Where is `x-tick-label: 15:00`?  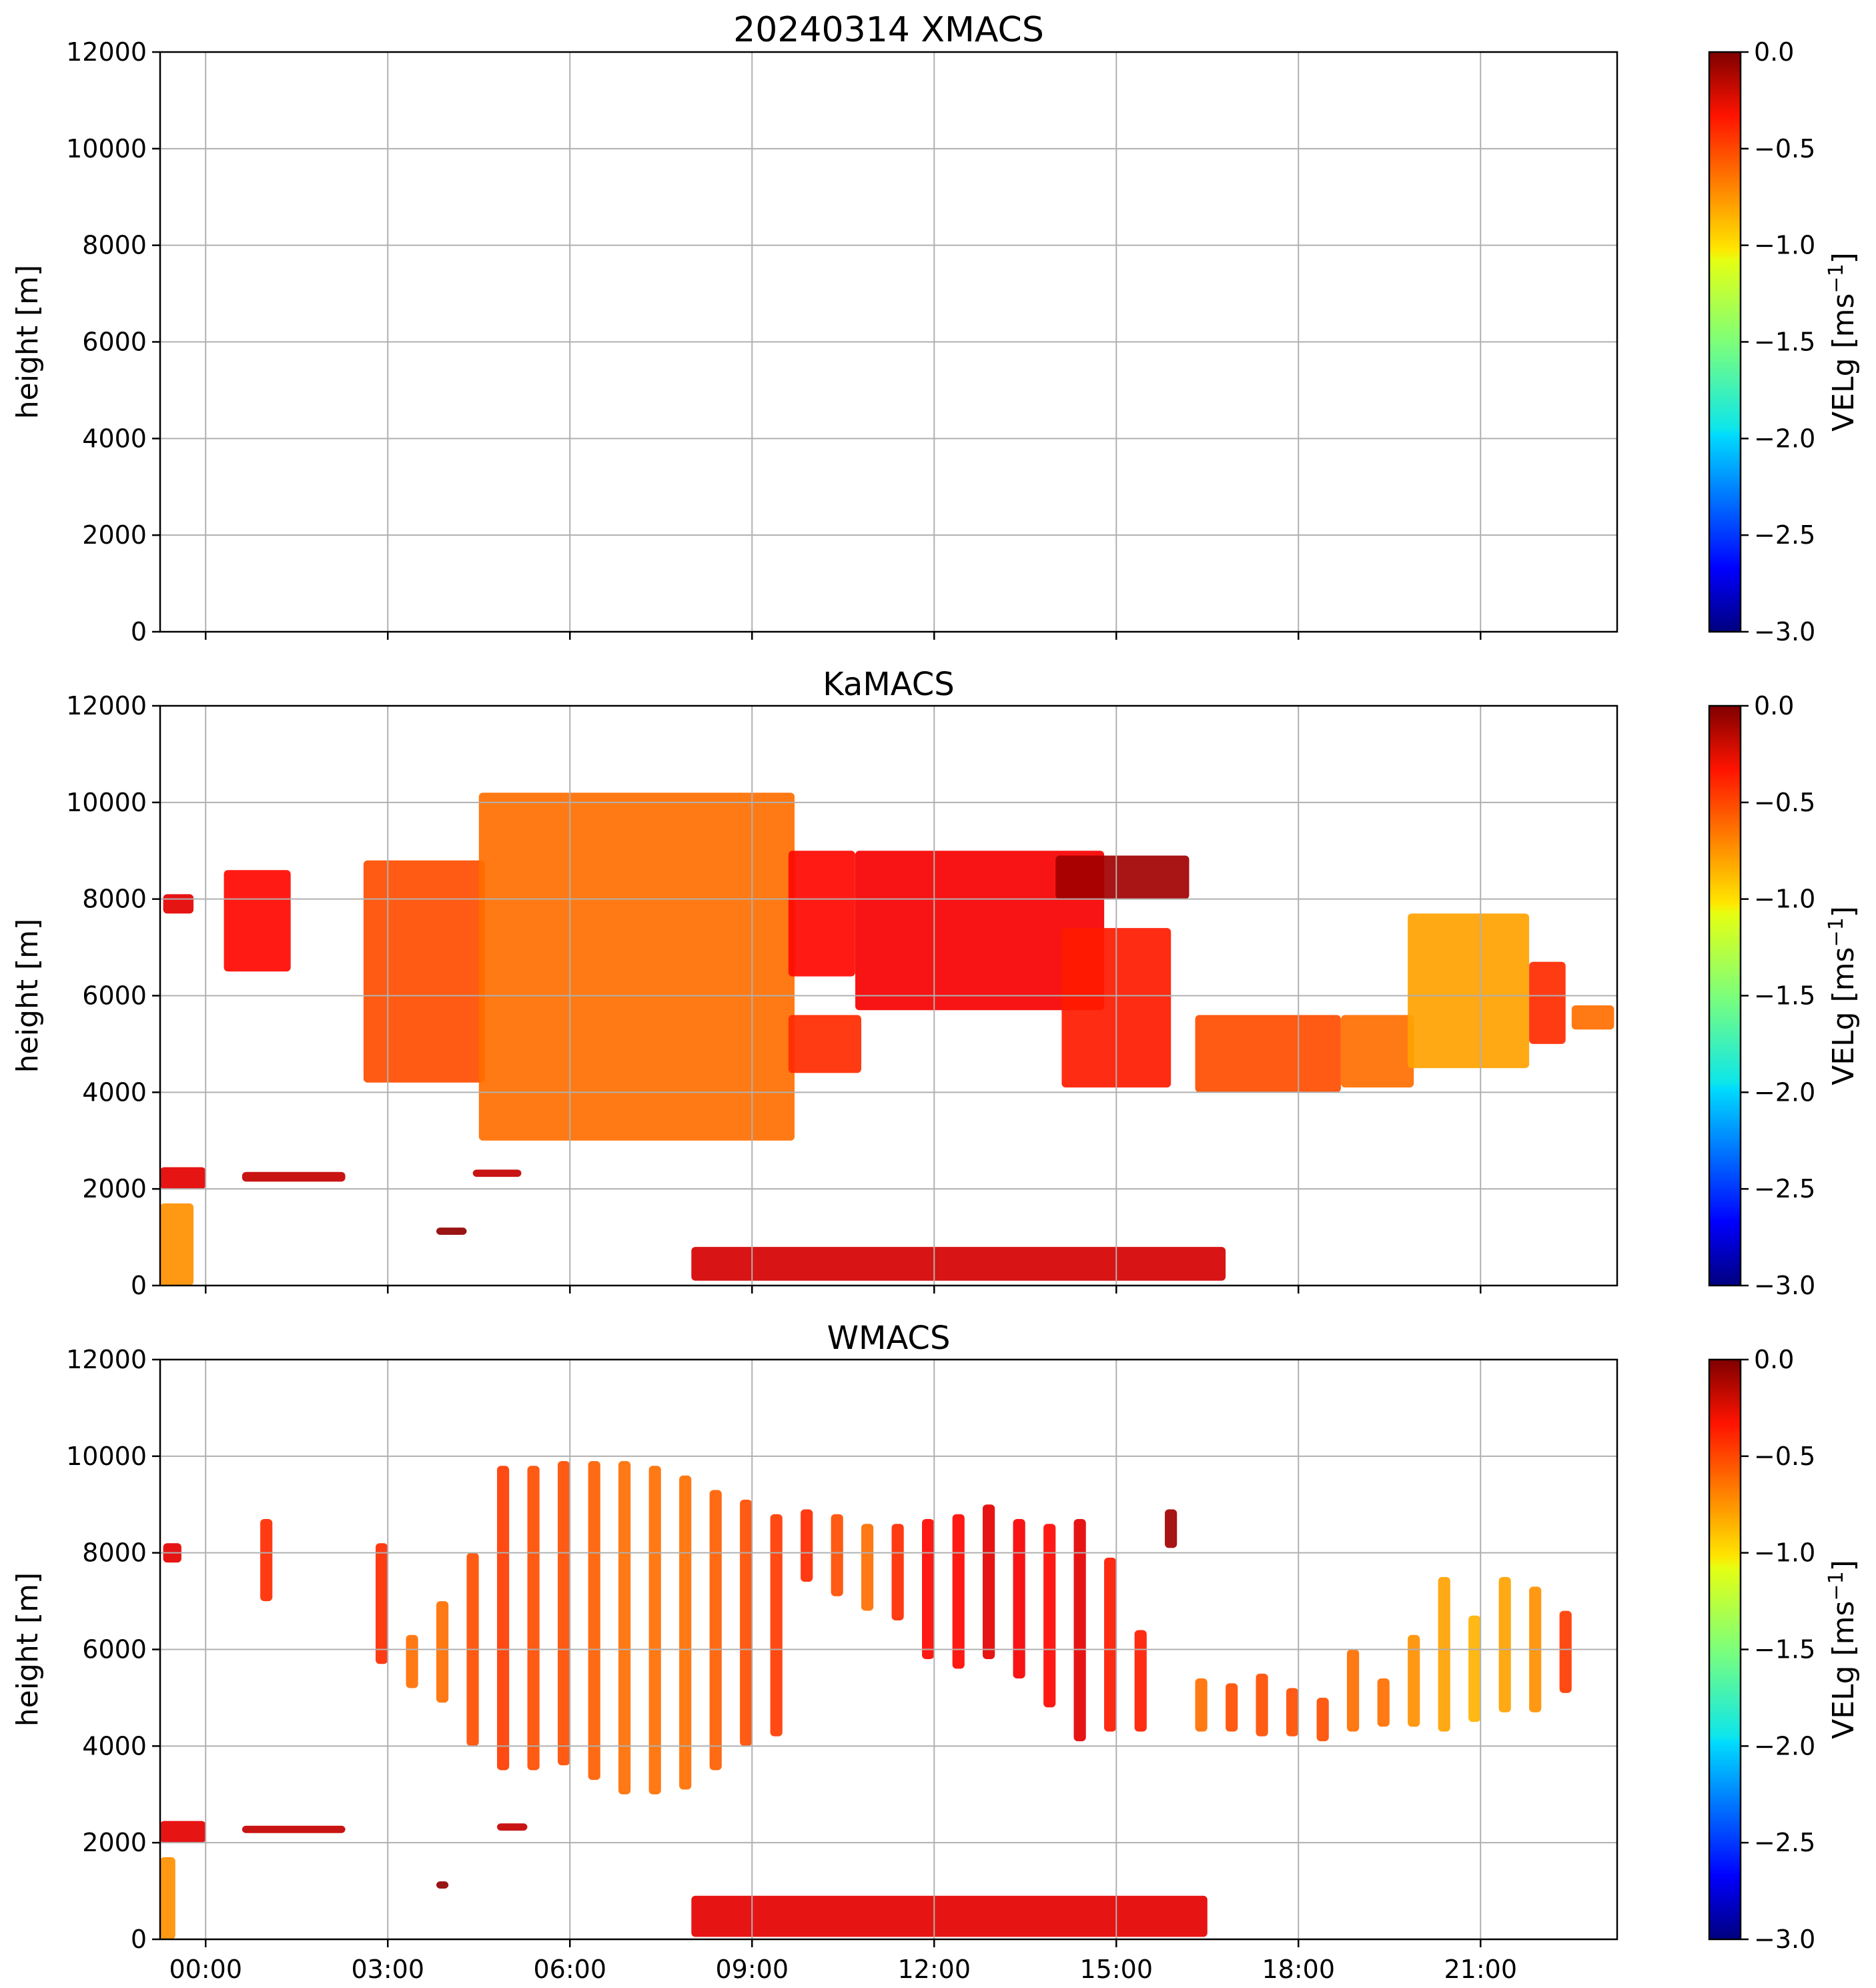
x-tick-label: 15:00 is located at coordinates (1116, 1969).